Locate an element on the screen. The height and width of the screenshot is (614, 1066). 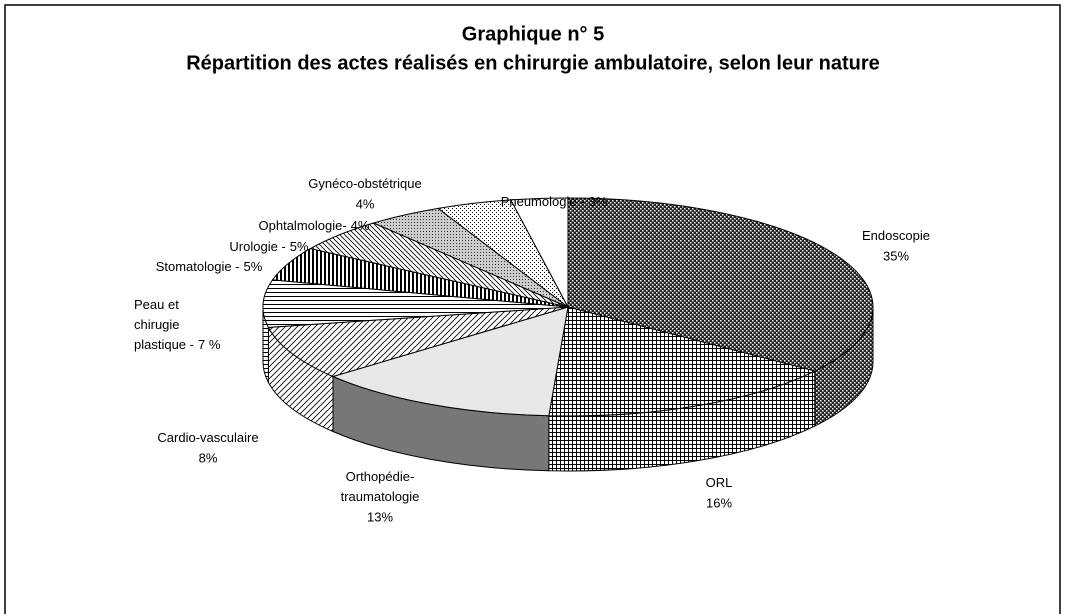
chart-title: Graphique n° 5 is located at coordinates (533, 34).